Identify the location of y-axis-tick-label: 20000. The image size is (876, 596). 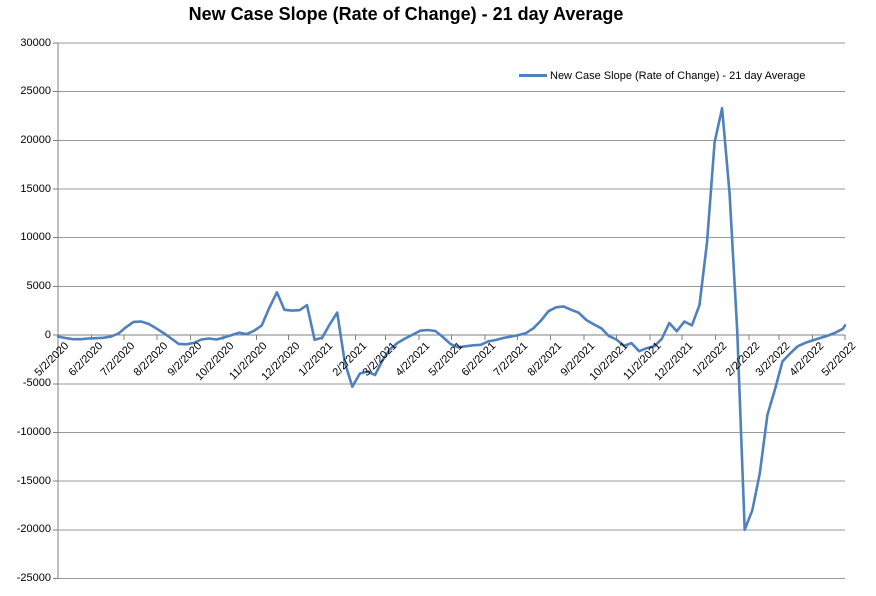
(35, 139).